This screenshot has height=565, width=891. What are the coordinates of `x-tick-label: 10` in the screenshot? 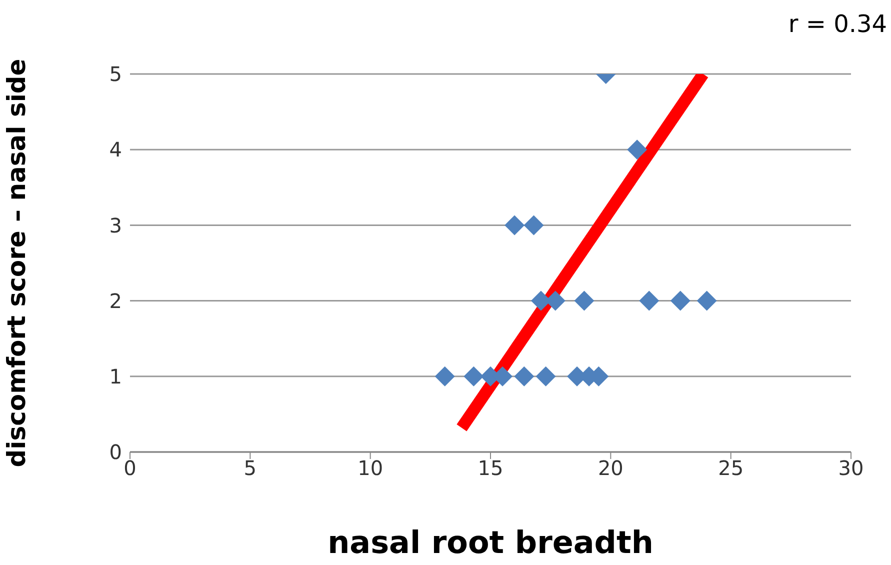 It's located at (371, 468).